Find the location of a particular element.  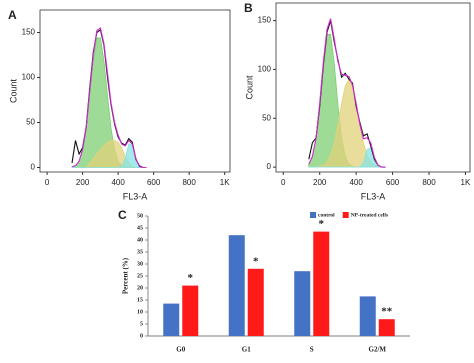

y-tick-label: 35 is located at coordinates (140, 252).